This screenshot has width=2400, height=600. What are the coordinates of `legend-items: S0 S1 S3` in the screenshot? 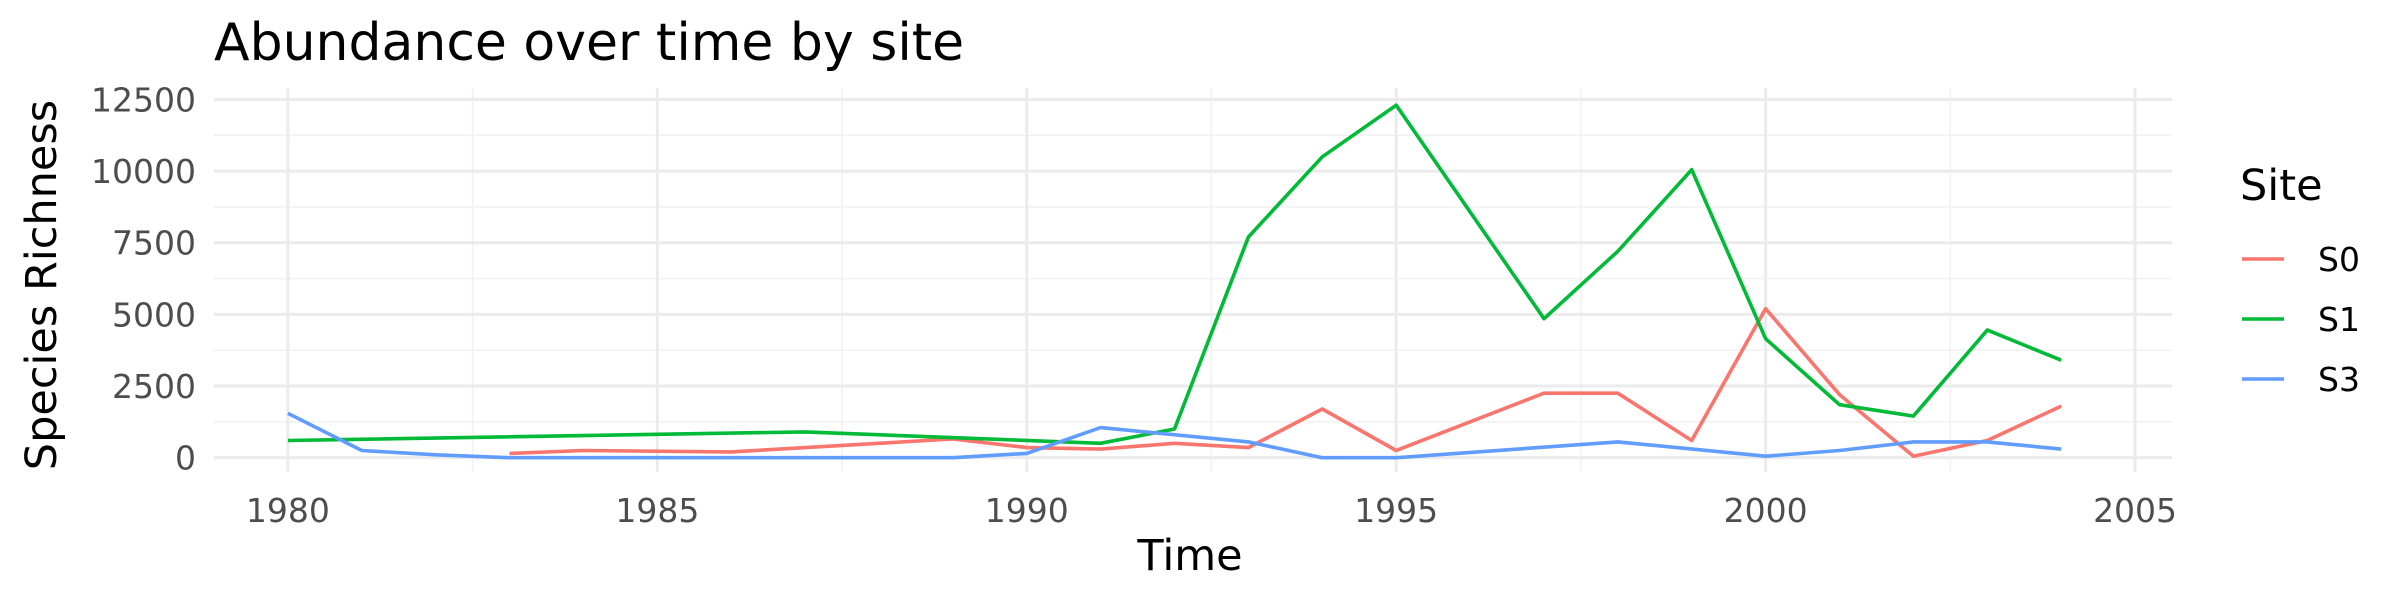 It's located at (2301, 319).